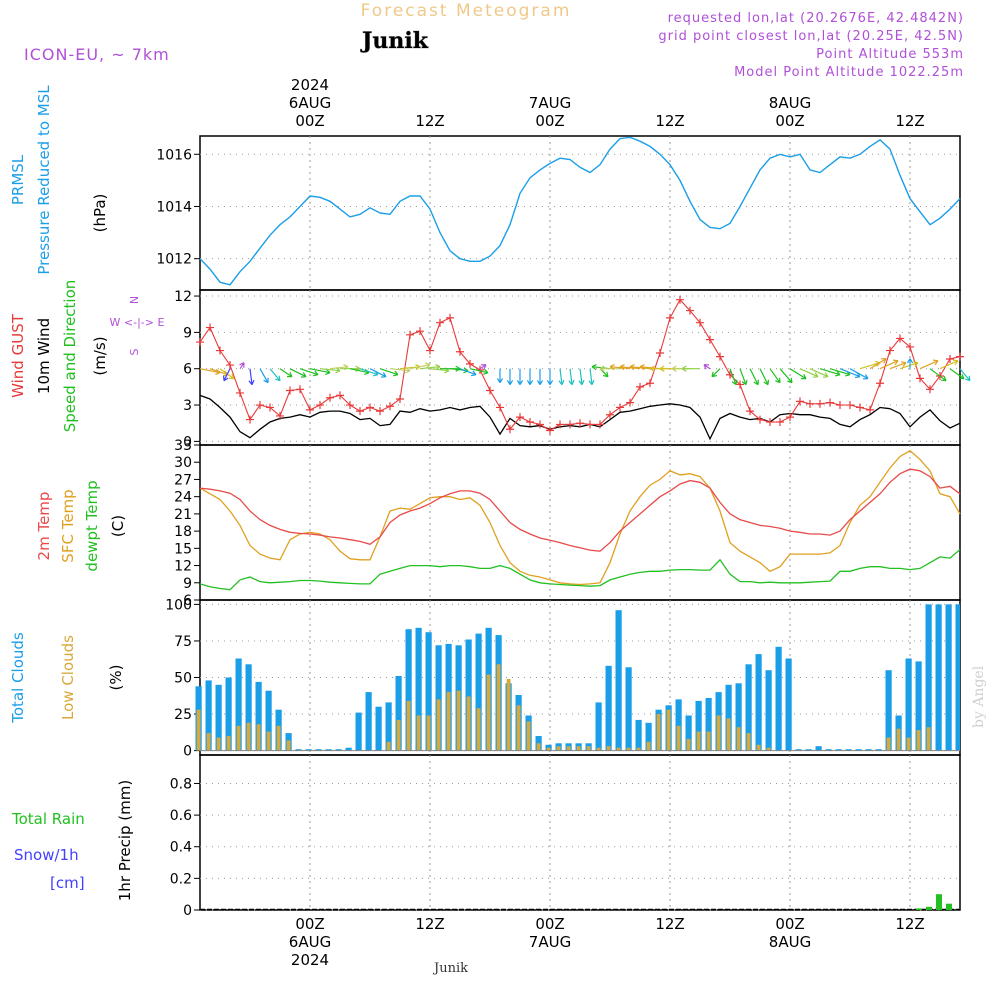 Image resolution: width=1000 pixels, height=1000 pixels. What do you see at coordinates (174, 155) in the screenshot?
I see `y-tick-label: 1016` at bounding box center [174, 155].